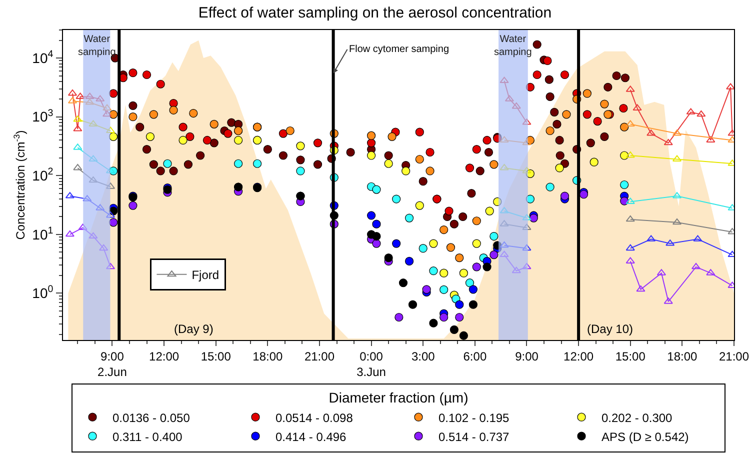 The width and height of the screenshot is (750, 464). Describe the element at coordinates (423, 356) in the screenshot. I see `x-tick-label: 3:00` at that location.